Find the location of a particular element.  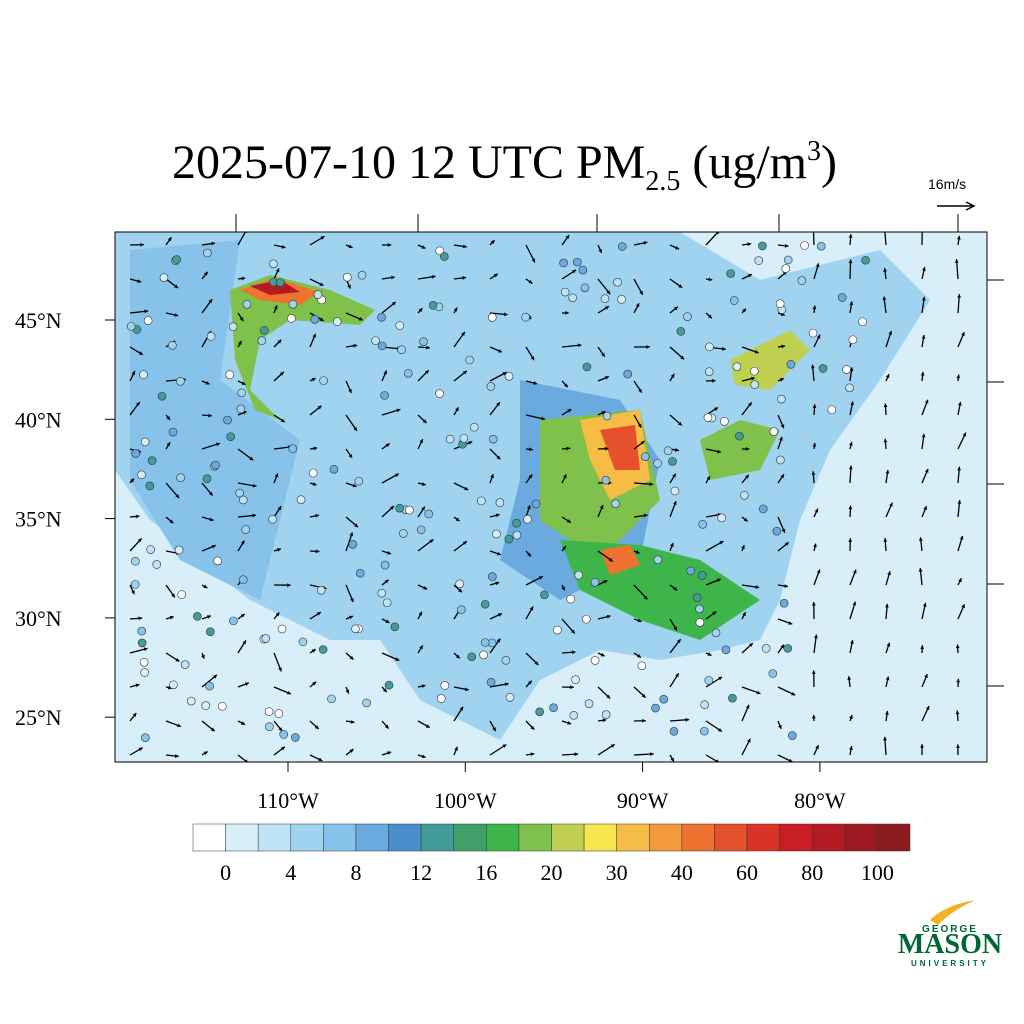

ohio-haze is located at coordinates (740, 450).